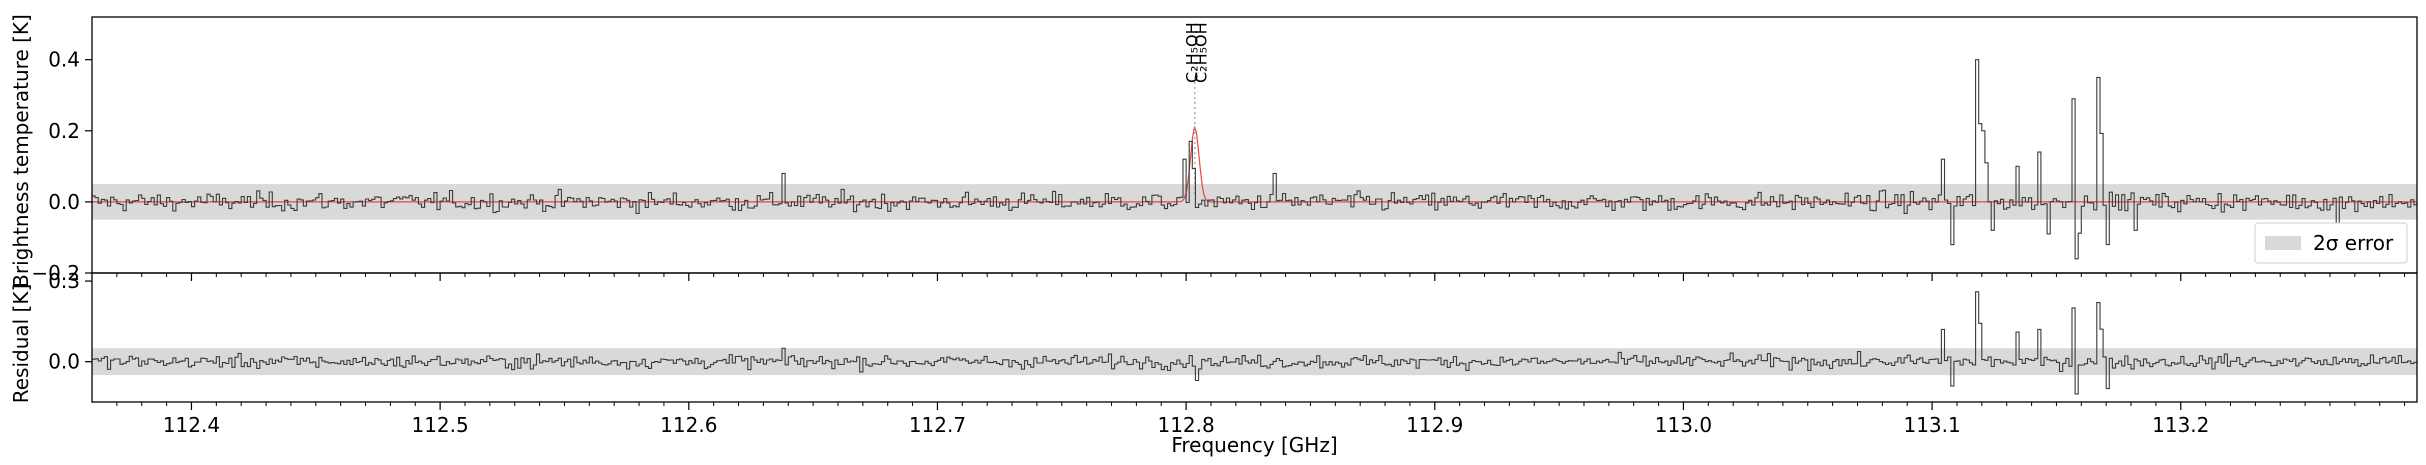 This screenshot has width=2426, height=465. I want to click on top-y-ticks: −0.2 0.0 0.2 0.4, so click(61, 166).